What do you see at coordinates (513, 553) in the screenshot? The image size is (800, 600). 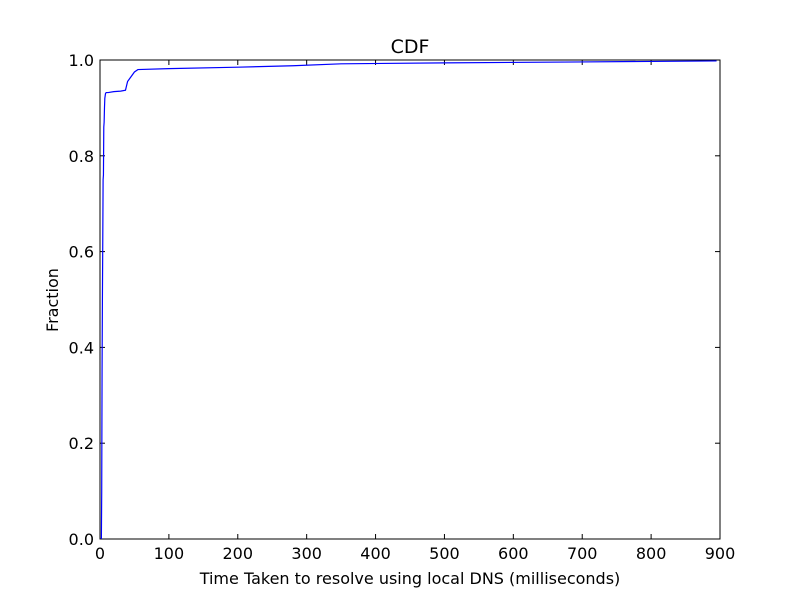 I see `x-tick-label: 600` at bounding box center [513, 553].